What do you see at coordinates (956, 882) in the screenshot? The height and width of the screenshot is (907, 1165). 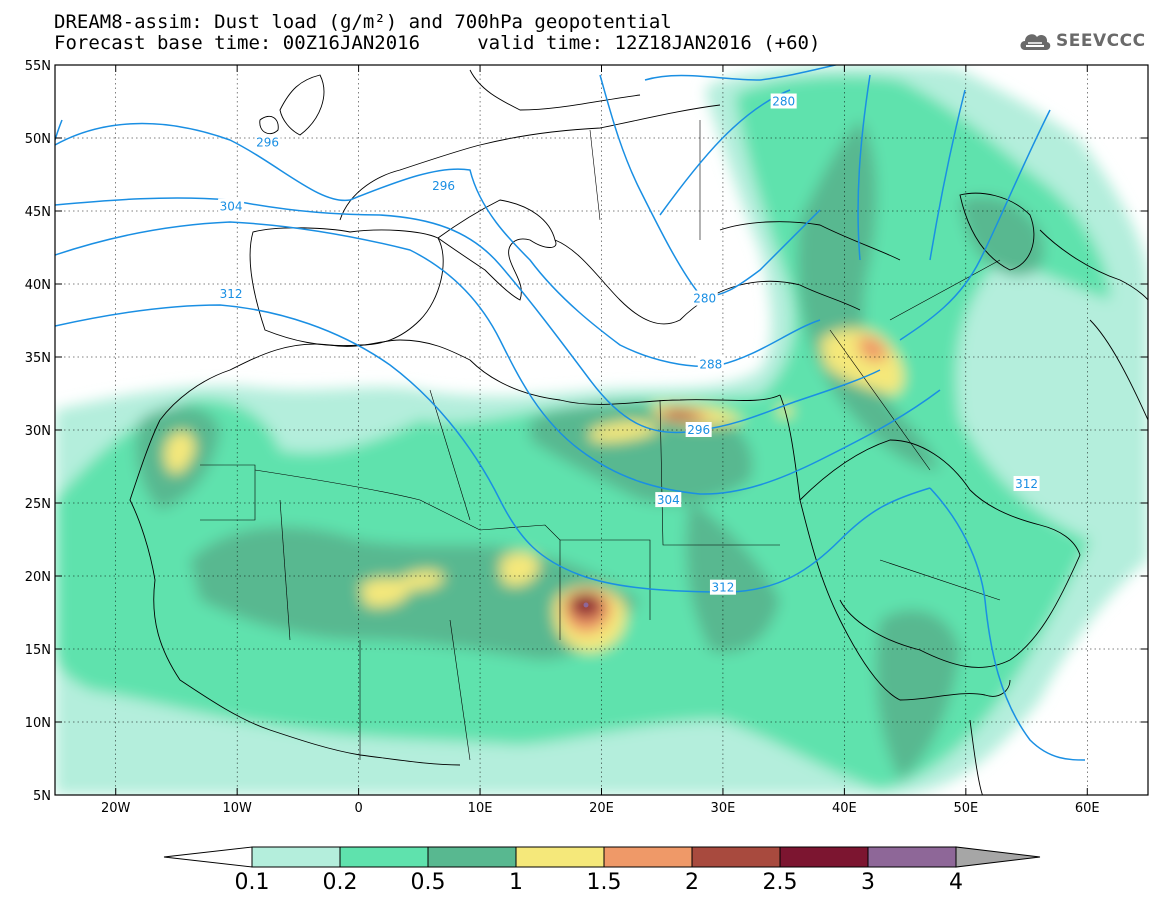 I see `colorbar-label: 4` at bounding box center [956, 882].